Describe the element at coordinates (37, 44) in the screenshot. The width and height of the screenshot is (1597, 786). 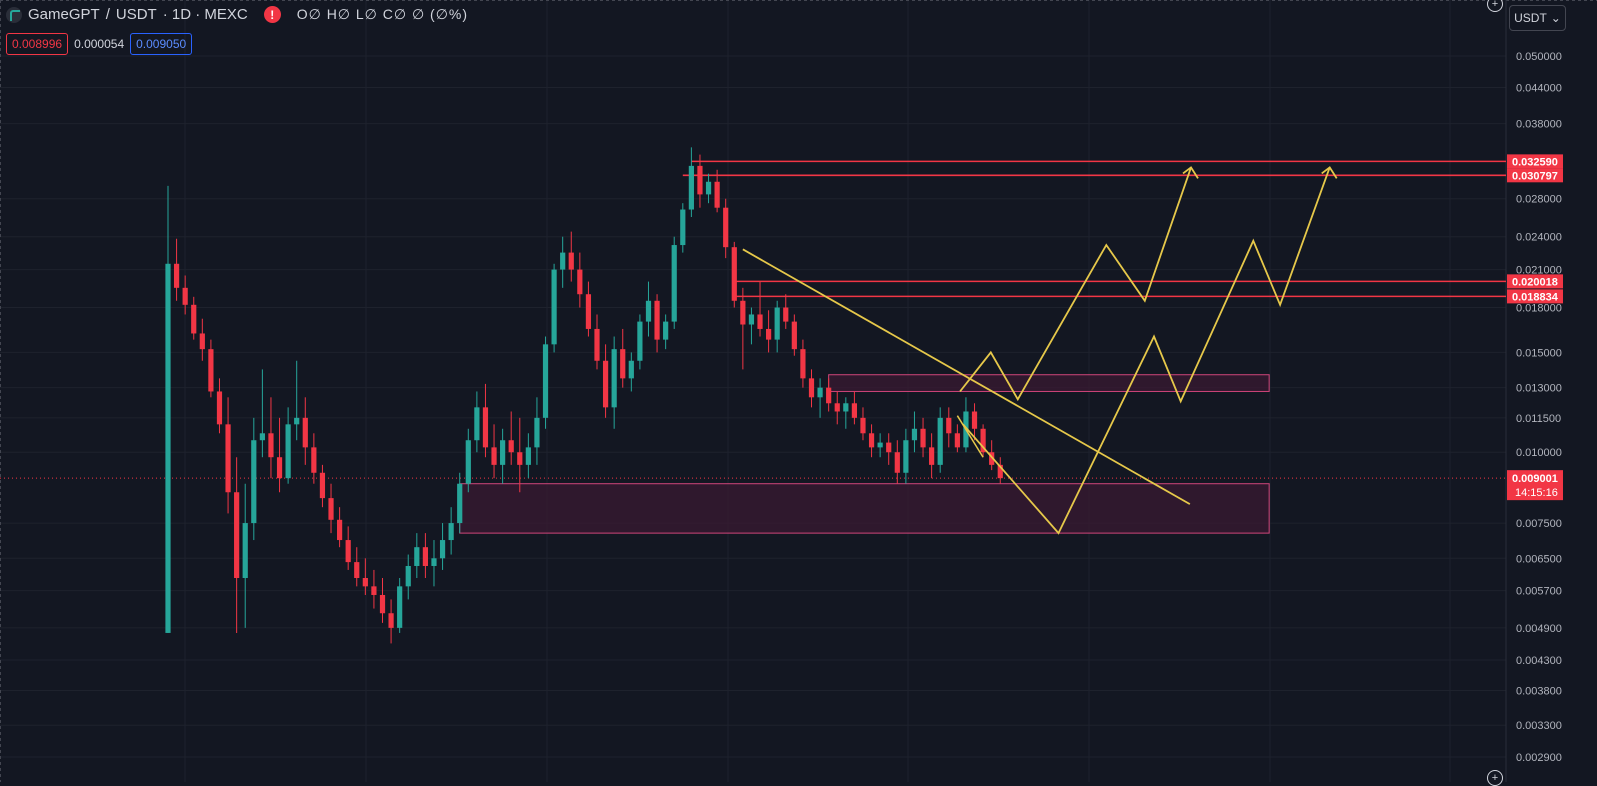
I see `sell-price-button: 0.008996` at that location.